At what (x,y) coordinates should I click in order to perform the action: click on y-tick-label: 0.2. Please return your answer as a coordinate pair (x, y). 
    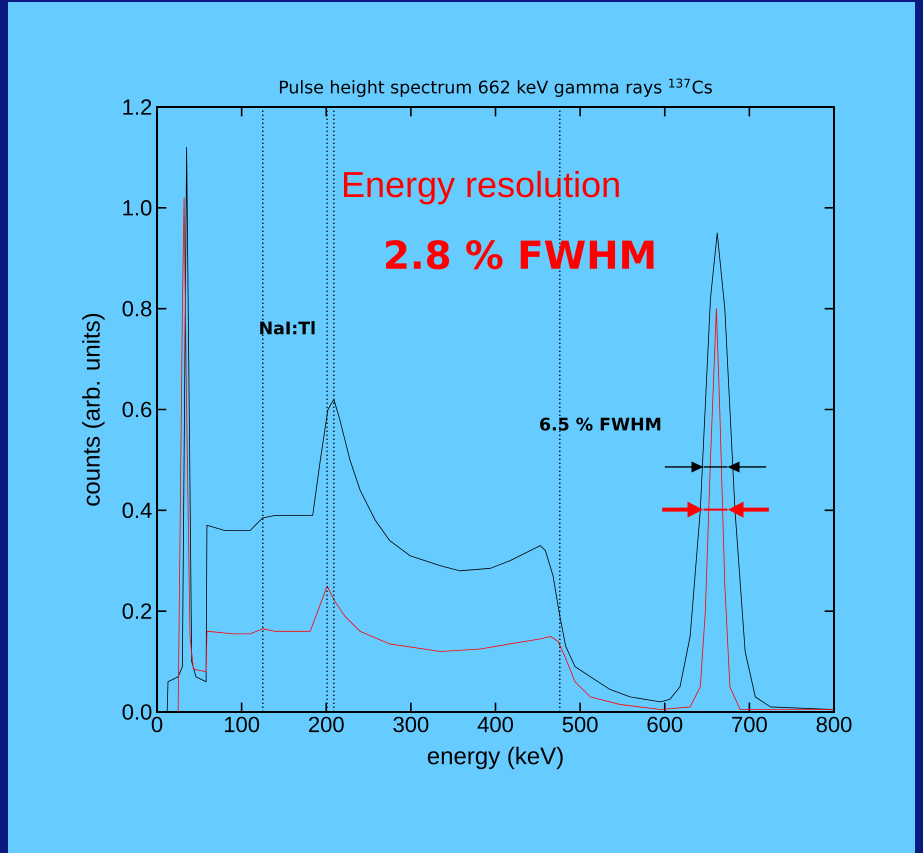
    Looking at the image, I should click on (137, 611).